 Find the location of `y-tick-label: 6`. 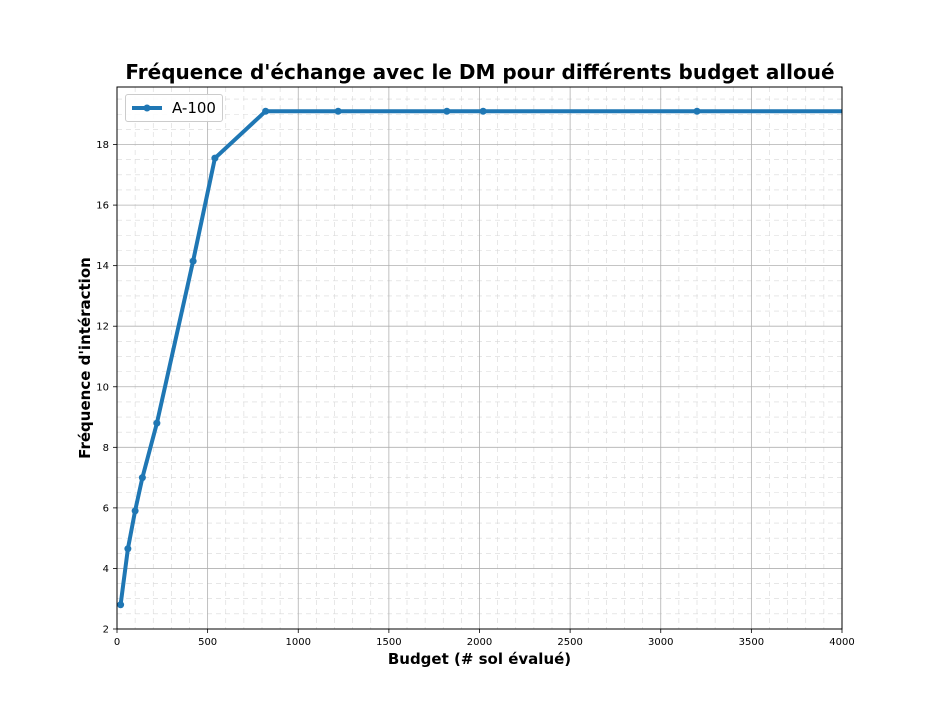

y-tick-label: 6 is located at coordinates (106, 508).